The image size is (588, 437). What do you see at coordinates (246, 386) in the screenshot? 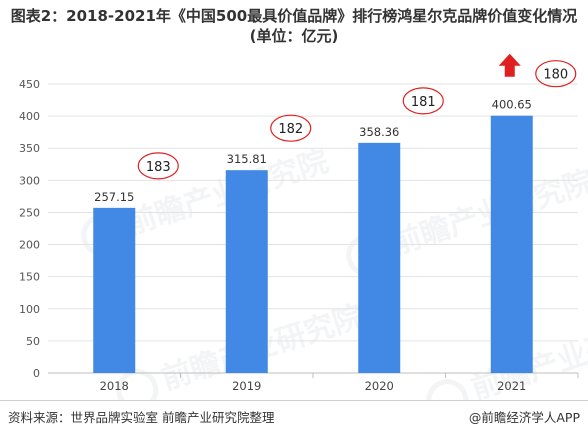
I see `x-tick-label: 2019` at bounding box center [246, 386].